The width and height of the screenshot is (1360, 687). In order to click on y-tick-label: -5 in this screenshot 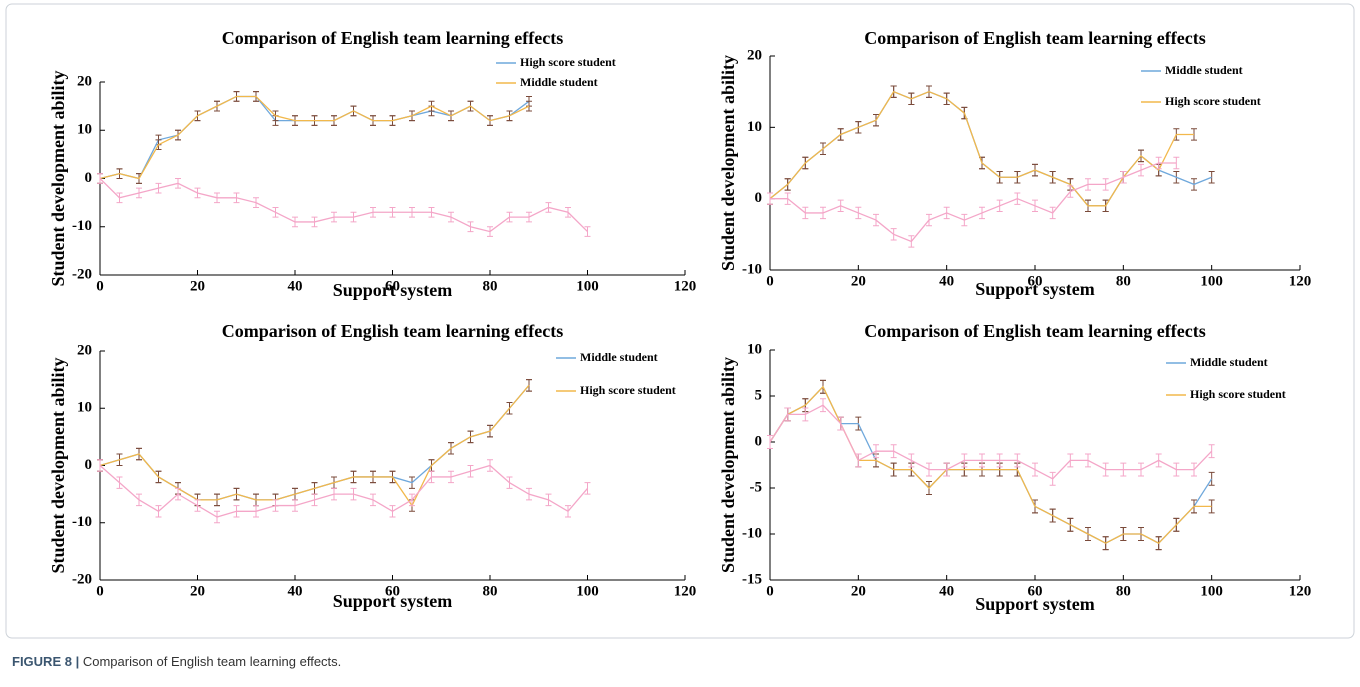, I will do `click(756, 487)`.